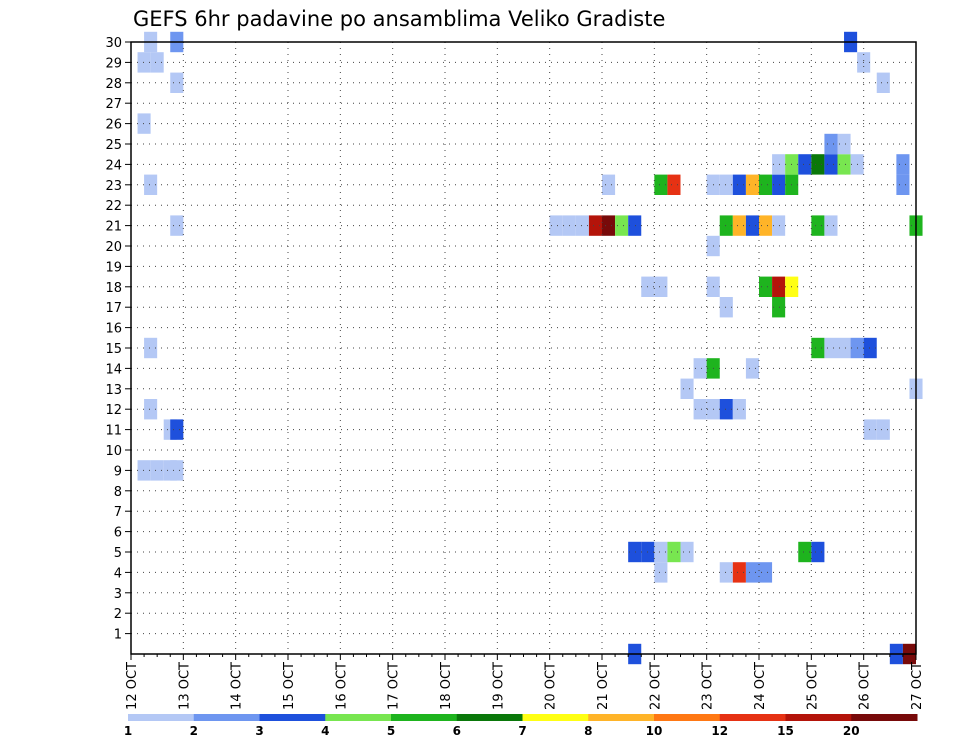 Image resolution: width=960 pixels, height=742 pixels. Describe the element at coordinates (551, 686) in the screenshot. I see `x-tick-label: 20 OCT` at that location.